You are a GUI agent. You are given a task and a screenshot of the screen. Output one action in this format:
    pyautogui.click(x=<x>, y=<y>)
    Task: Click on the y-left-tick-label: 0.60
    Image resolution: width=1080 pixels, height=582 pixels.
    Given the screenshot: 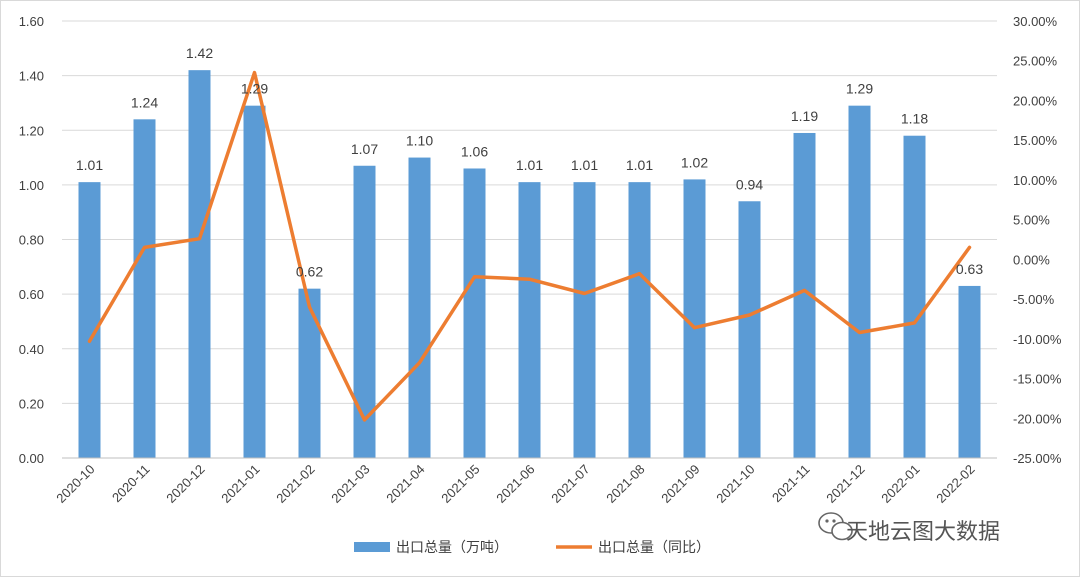 What is the action you would take?
    pyautogui.click(x=31, y=294)
    